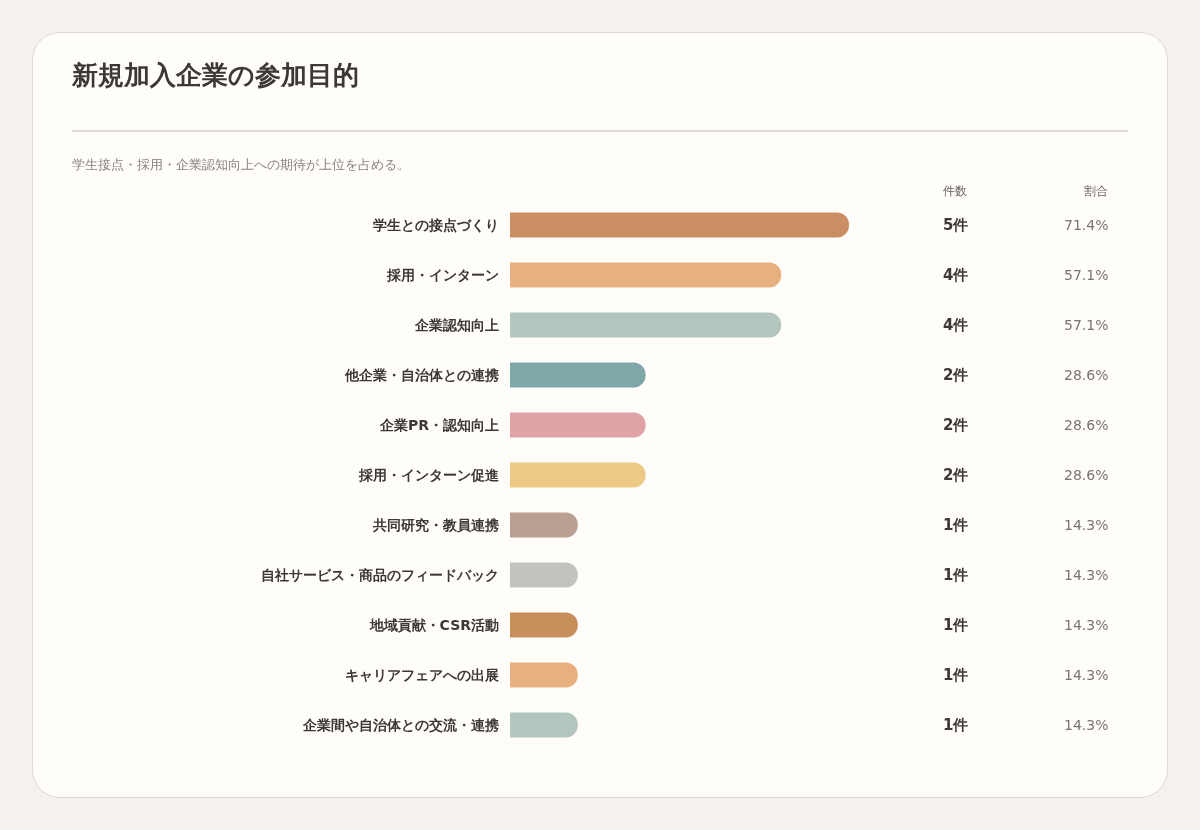 The image size is (1200, 830). What do you see at coordinates (421, 374) in the screenshot?
I see `y-tick-label: 他企業・自治体との連携` at bounding box center [421, 374].